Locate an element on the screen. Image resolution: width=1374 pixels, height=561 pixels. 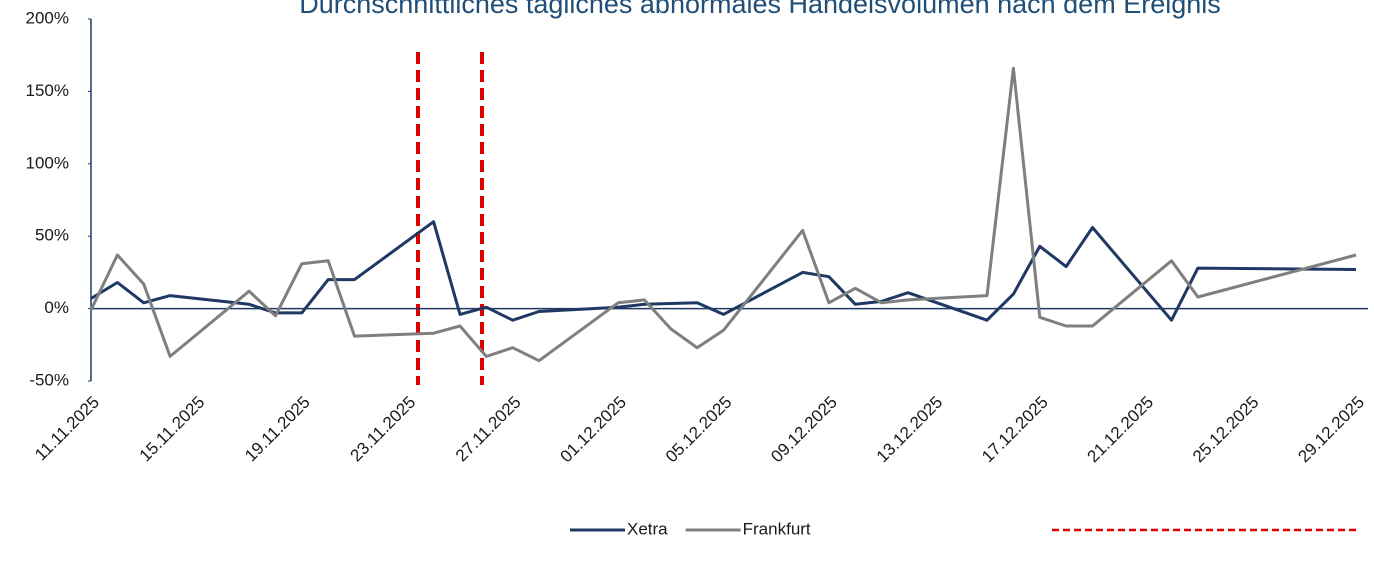
x-tick-label: 05.12.2025 is located at coordinates (699, 430).